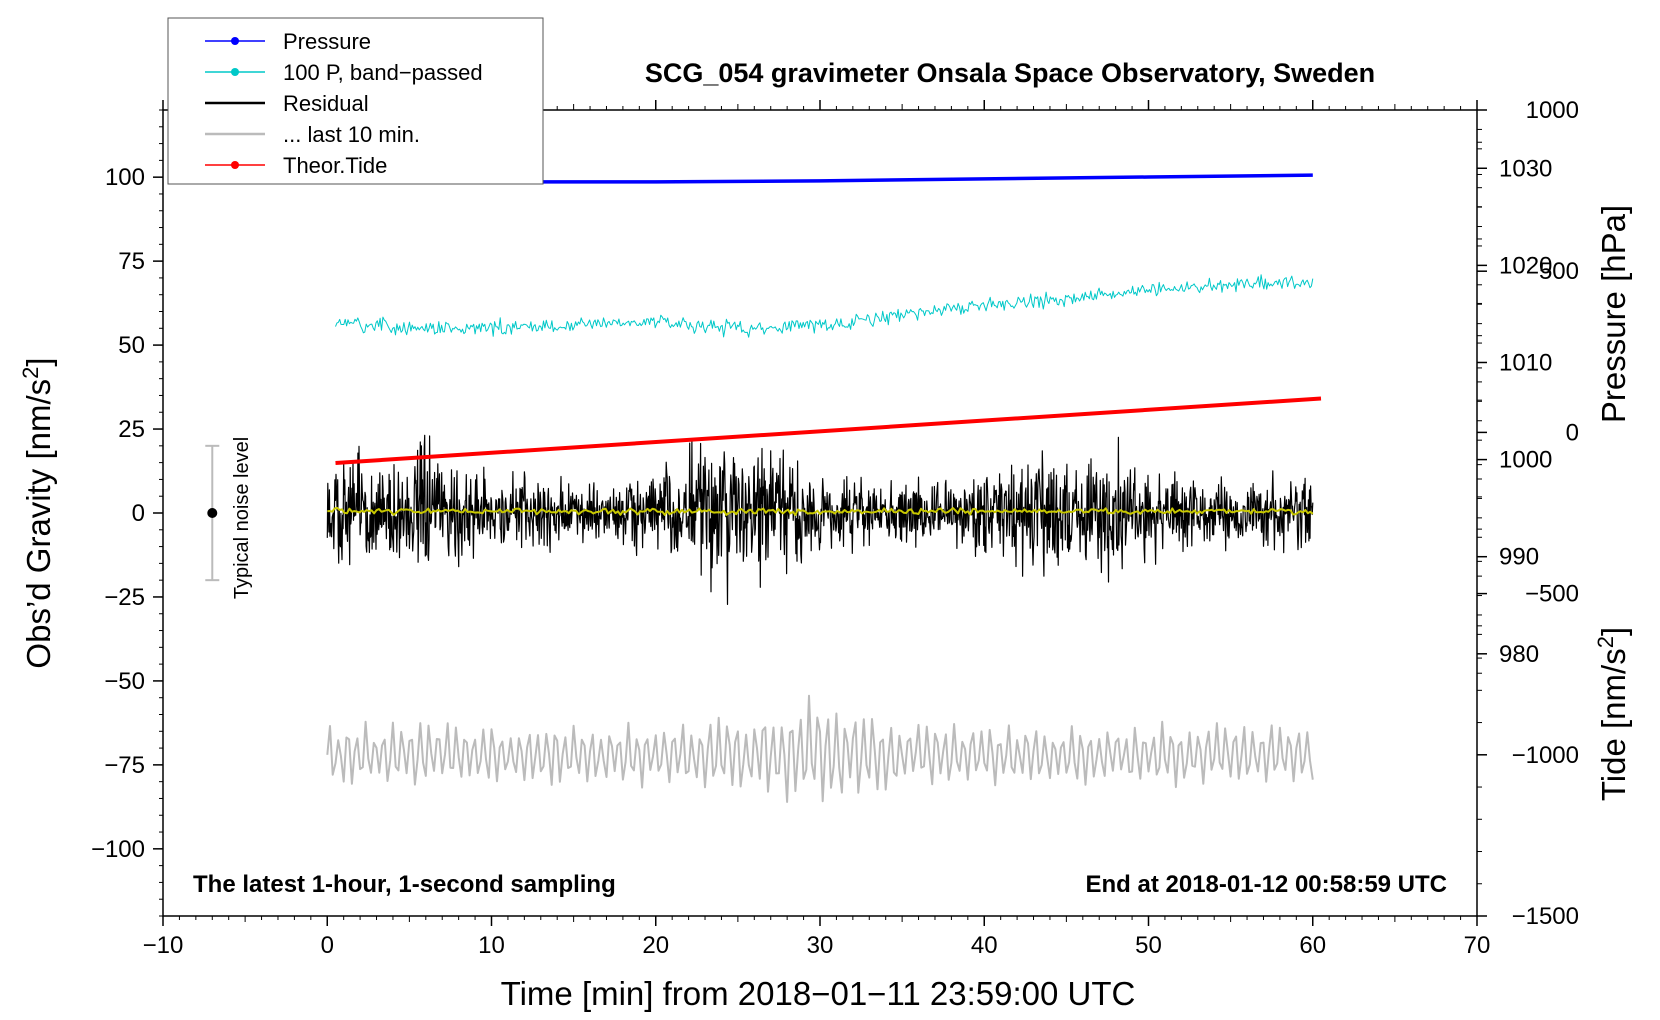 The height and width of the screenshot is (1020, 1660). Describe the element at coordinates (984, 945) in the screenshot. I see `x-tick-label: 40` at that location.